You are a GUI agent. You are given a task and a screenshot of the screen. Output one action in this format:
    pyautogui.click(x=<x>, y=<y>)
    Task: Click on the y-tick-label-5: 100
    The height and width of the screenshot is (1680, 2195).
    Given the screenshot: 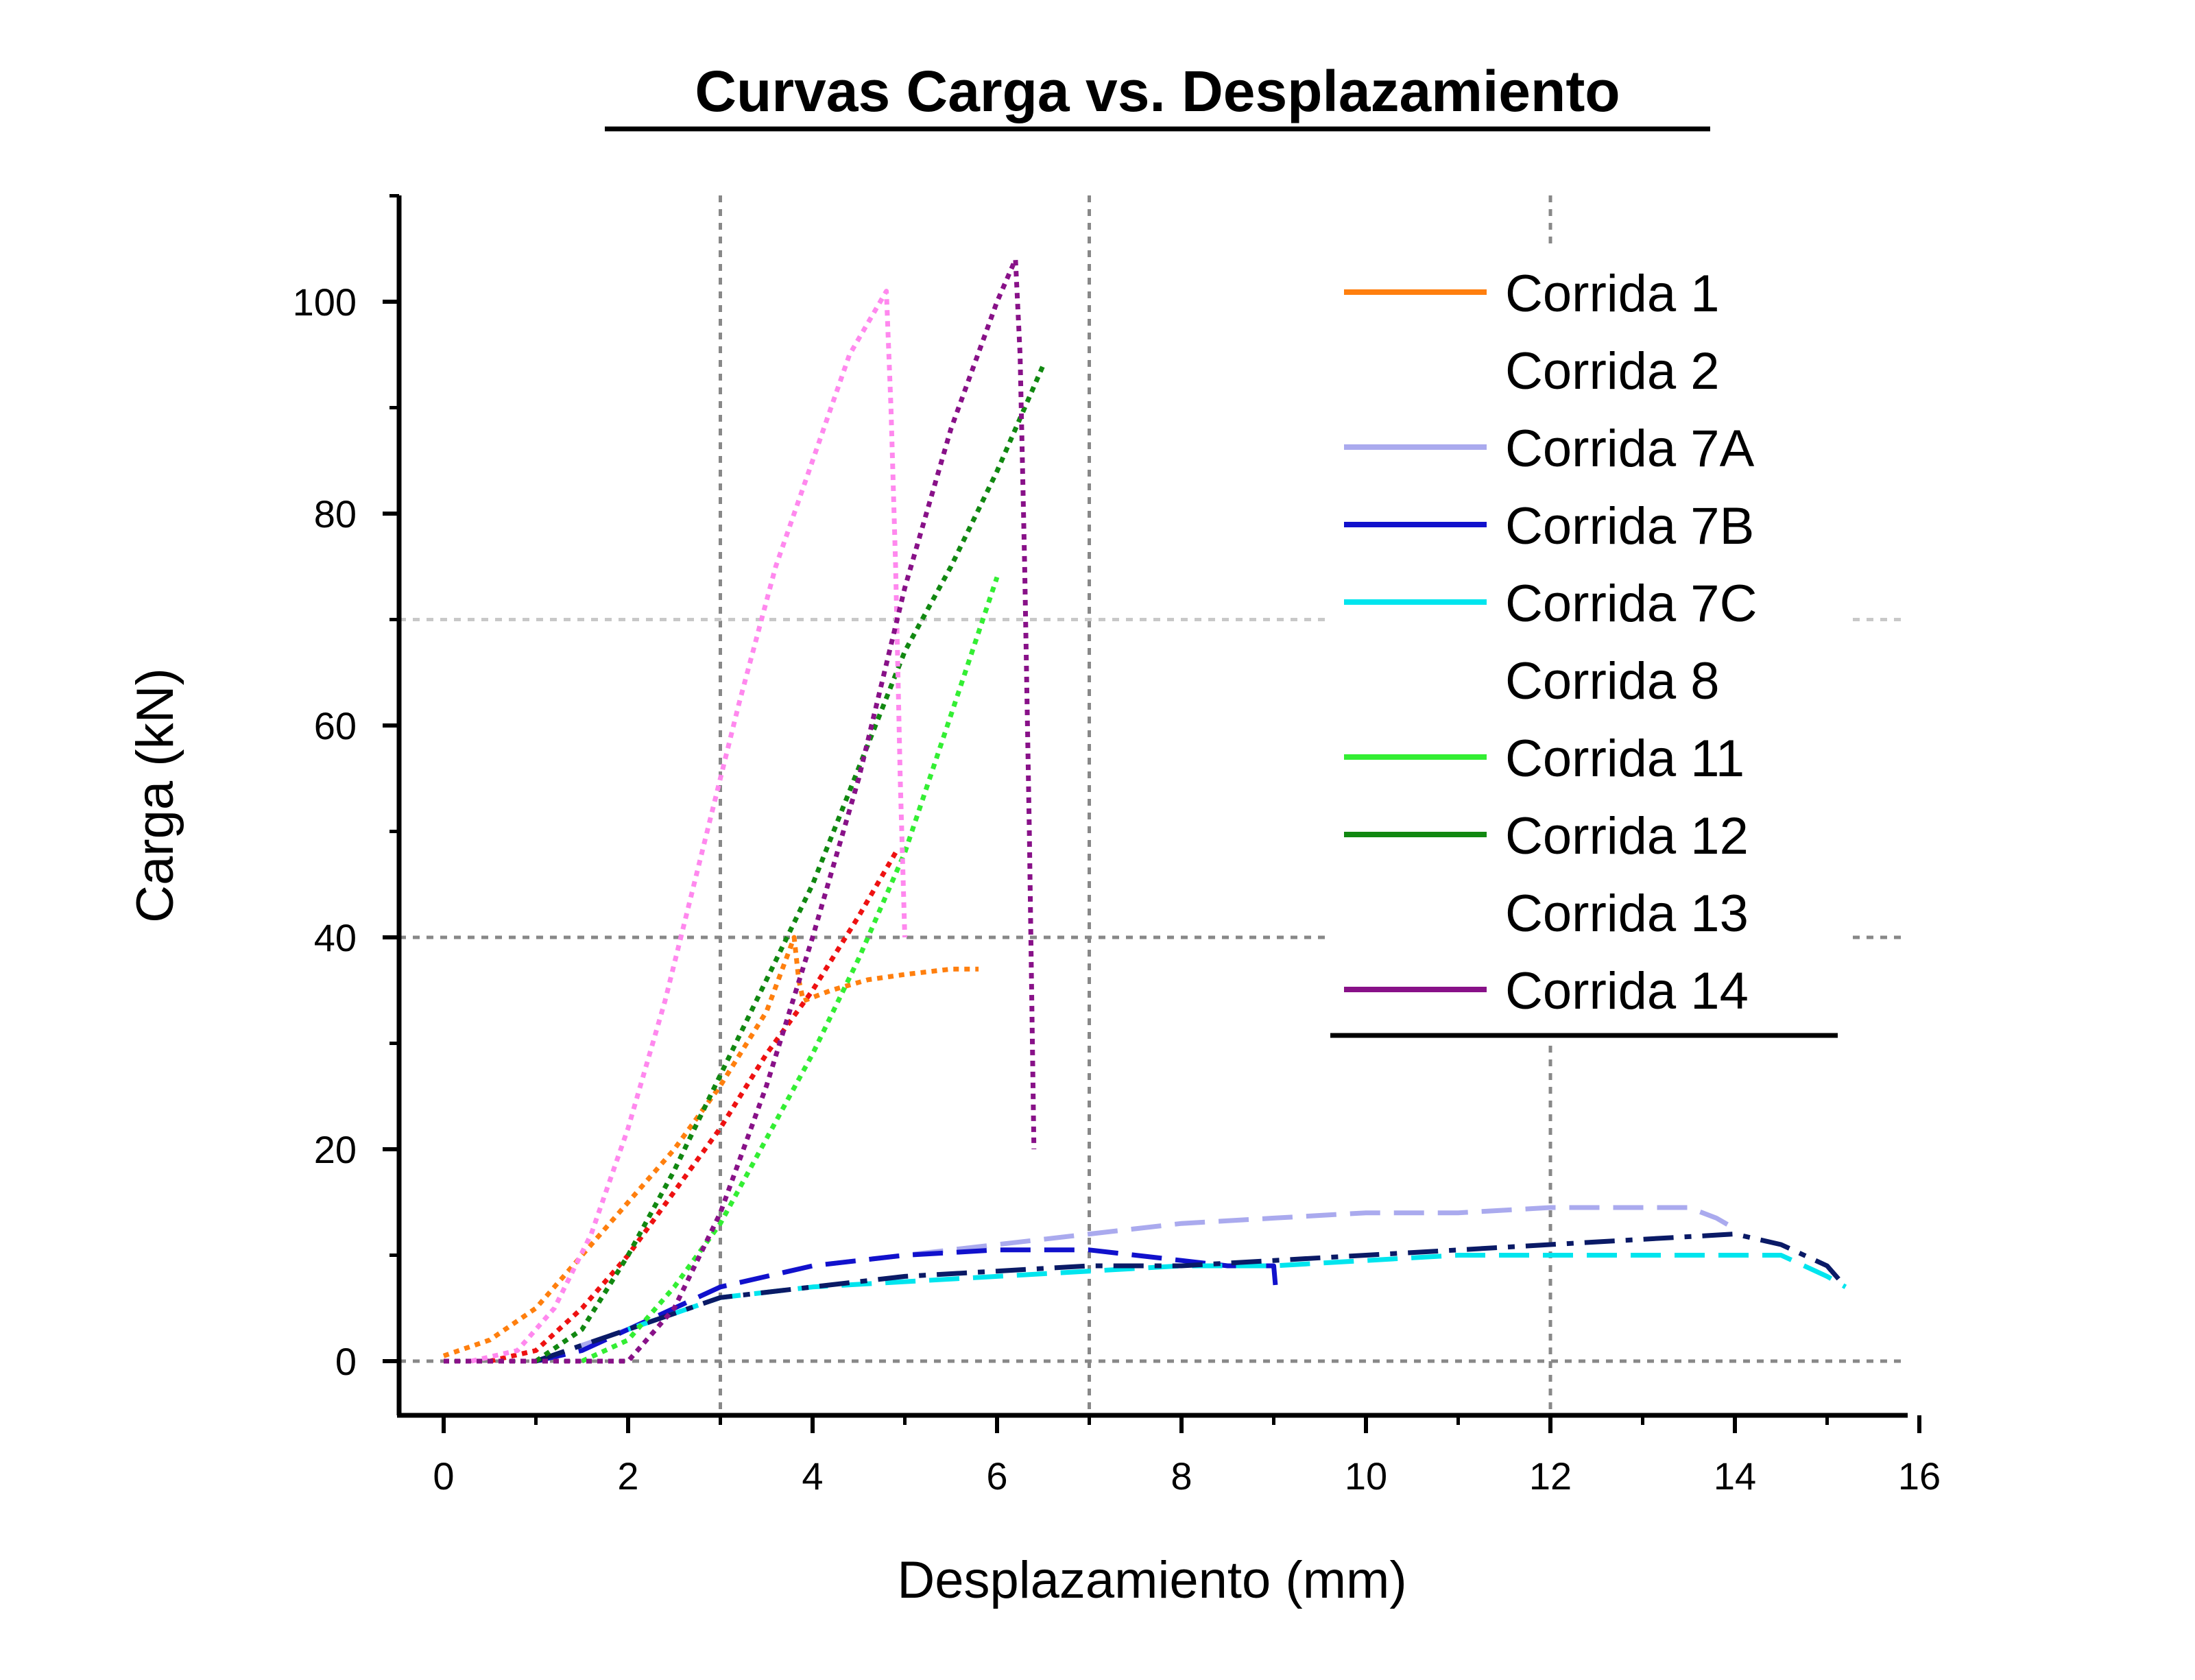 What is the action you would take?
    pyautogui.click(x=325, y=302)
    